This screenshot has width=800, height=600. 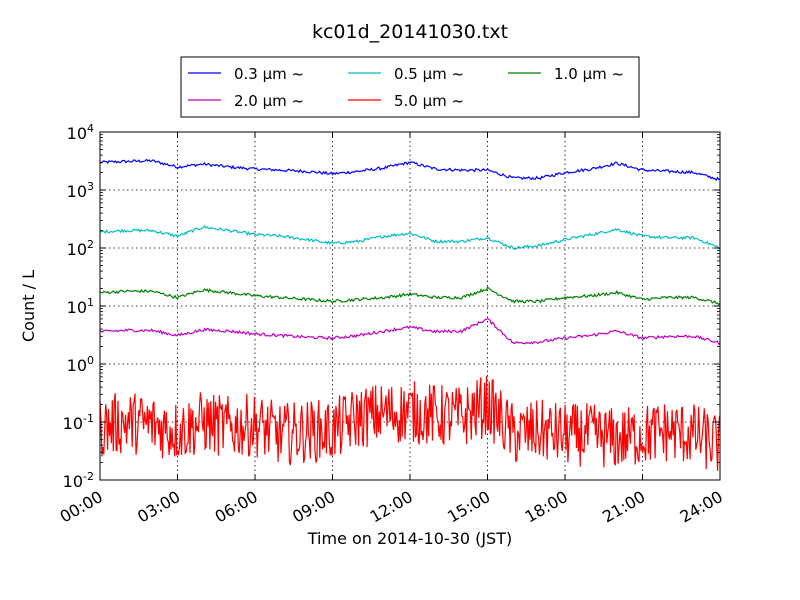 I want to click on legend-entry: 2.0 μm ~, so click(x=269, y=101).